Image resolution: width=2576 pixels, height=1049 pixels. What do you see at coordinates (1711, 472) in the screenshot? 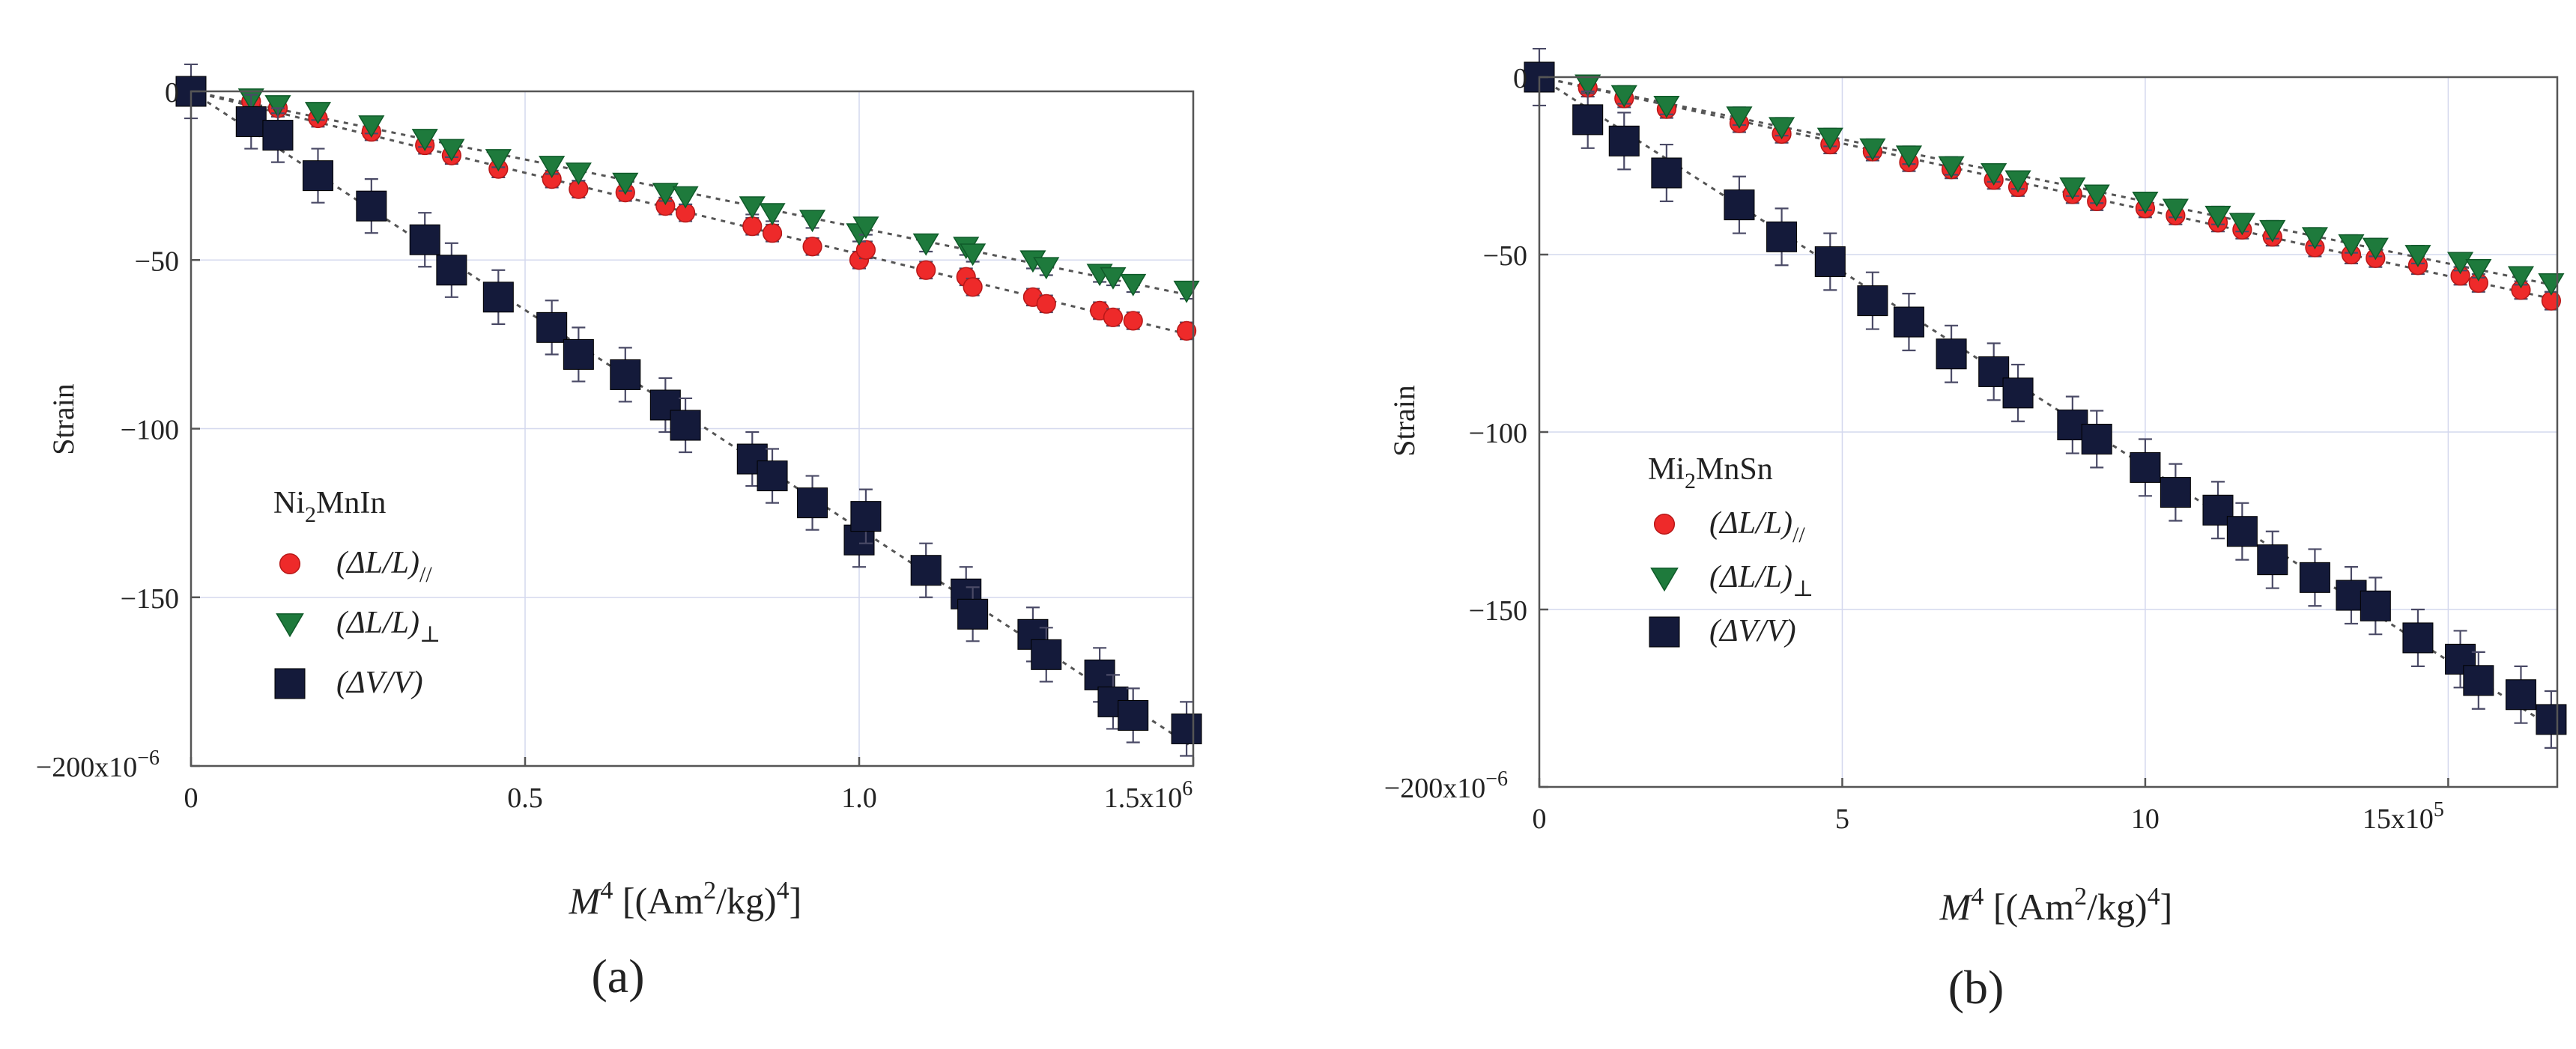
I see `legend-title: Mi2MnSn` at bounding box center [1711, 472].